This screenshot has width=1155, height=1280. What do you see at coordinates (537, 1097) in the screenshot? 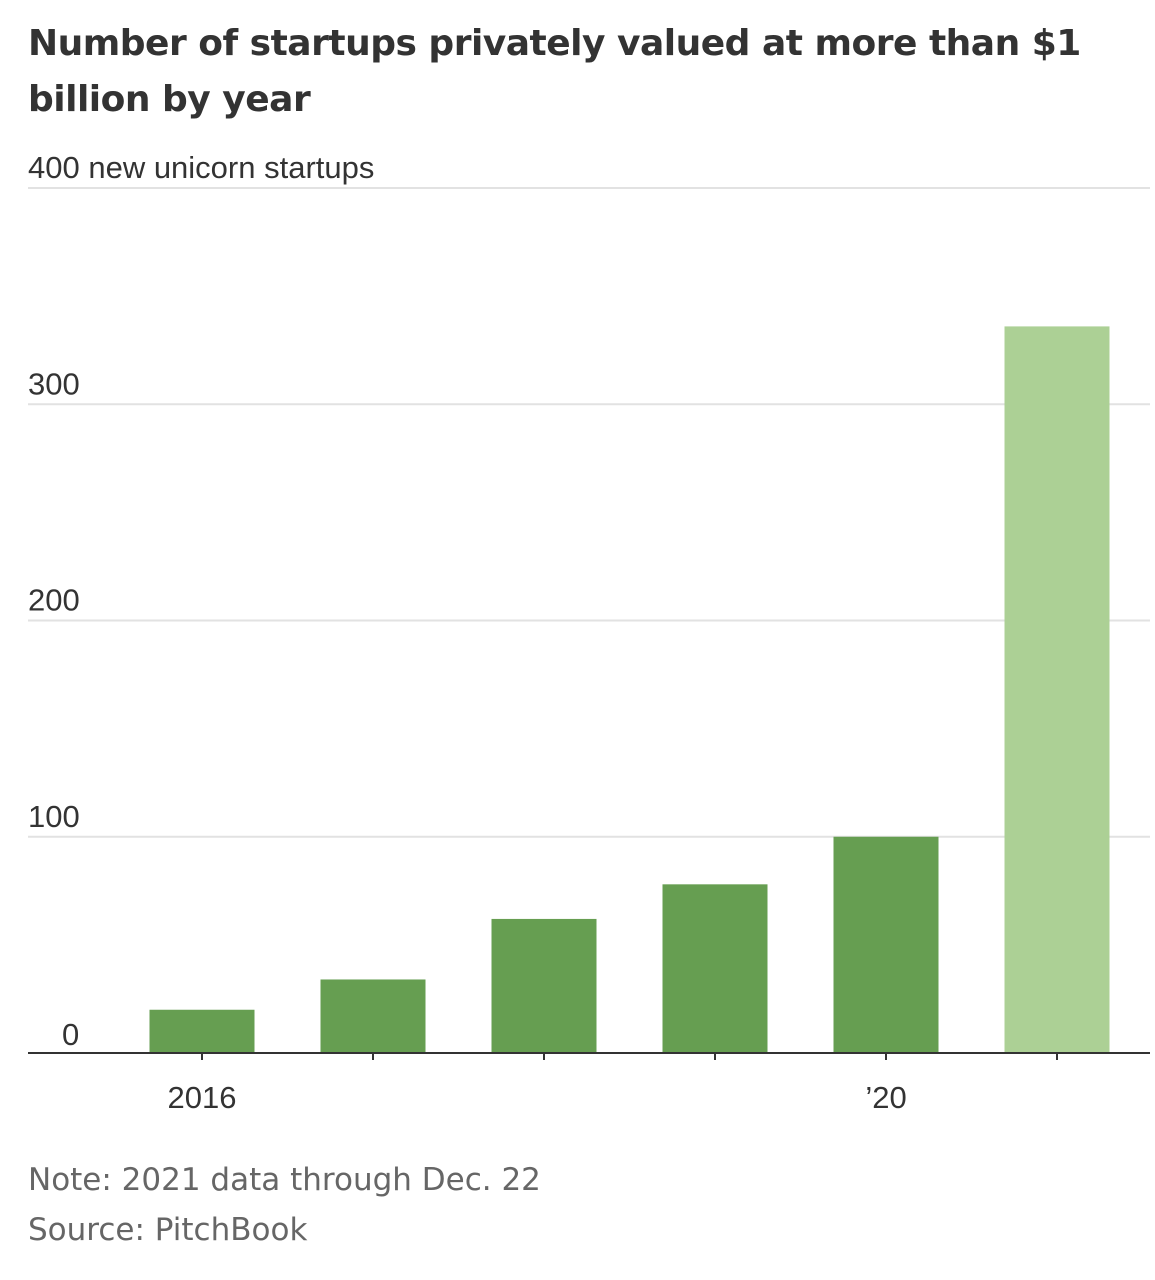
I see `x-axis-tick-labels: 2016 ’20` at bounding box center [537, 1097].